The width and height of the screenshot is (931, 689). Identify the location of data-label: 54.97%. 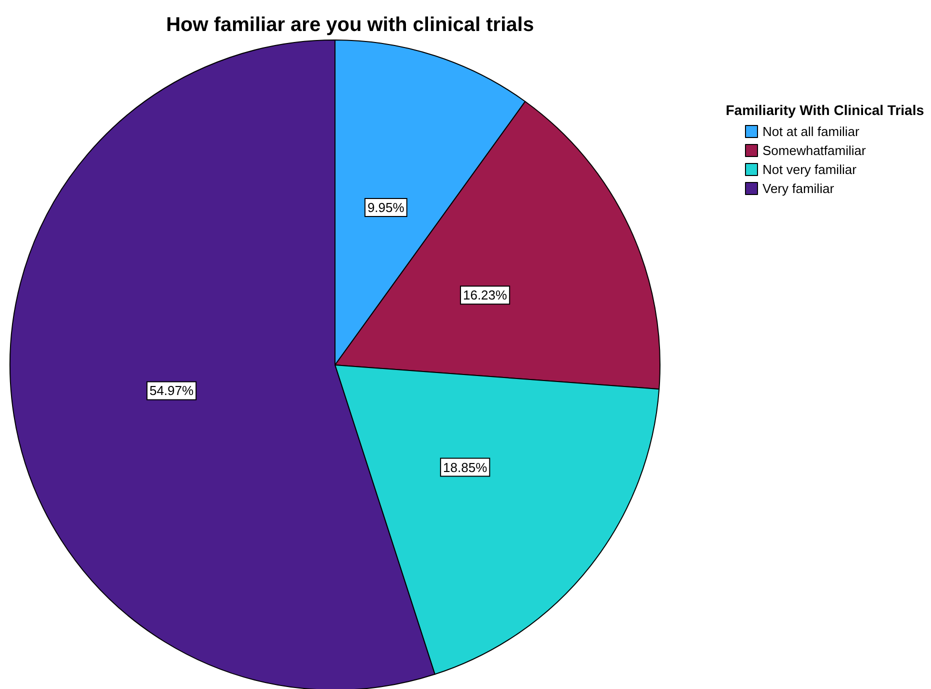
(171, 390).